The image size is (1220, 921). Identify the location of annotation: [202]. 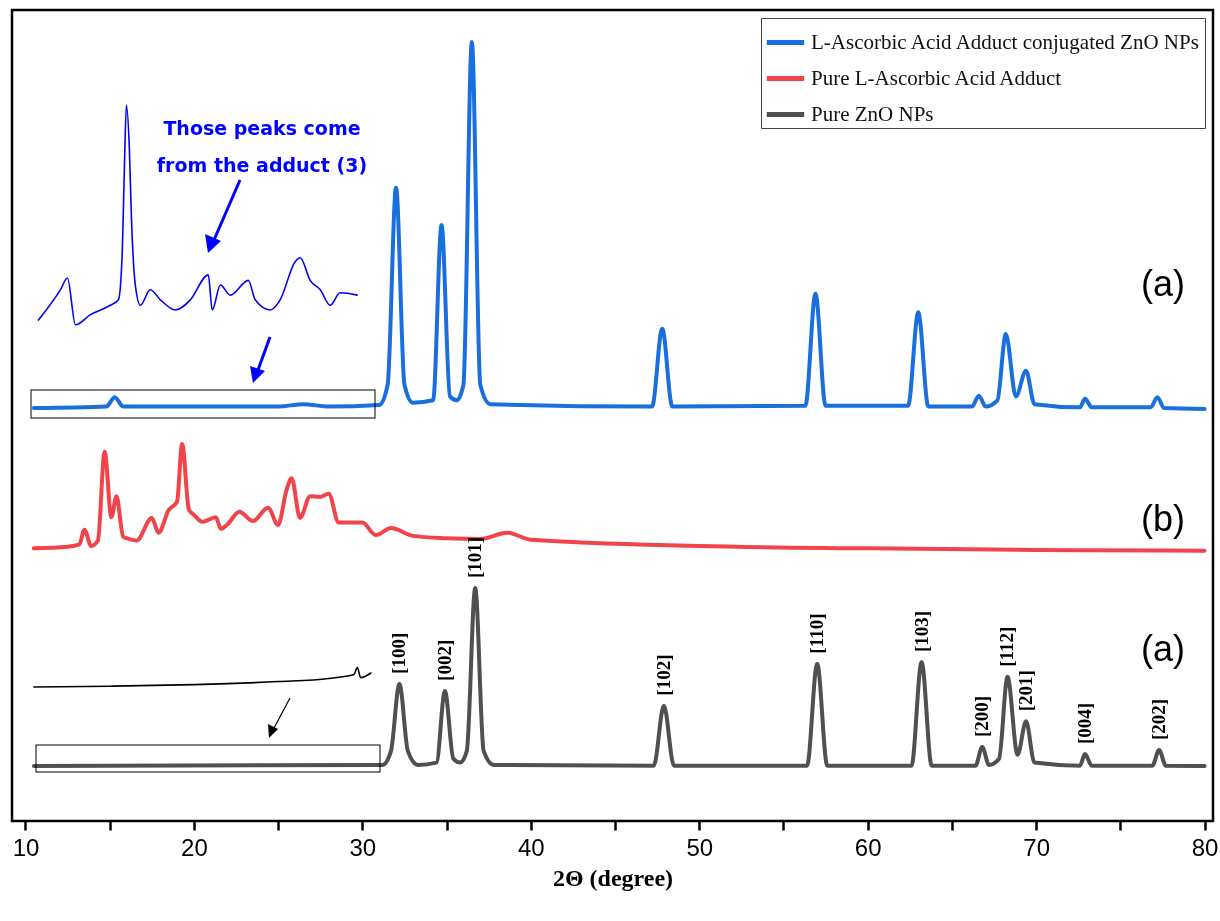
(1159, 719).